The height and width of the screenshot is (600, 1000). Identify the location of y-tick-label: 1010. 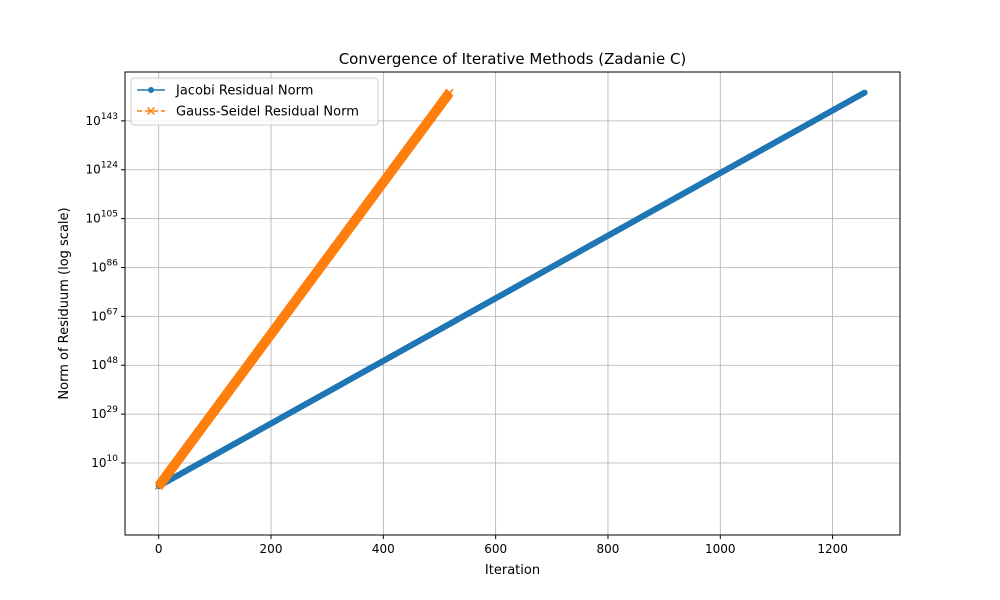
(104, 462).